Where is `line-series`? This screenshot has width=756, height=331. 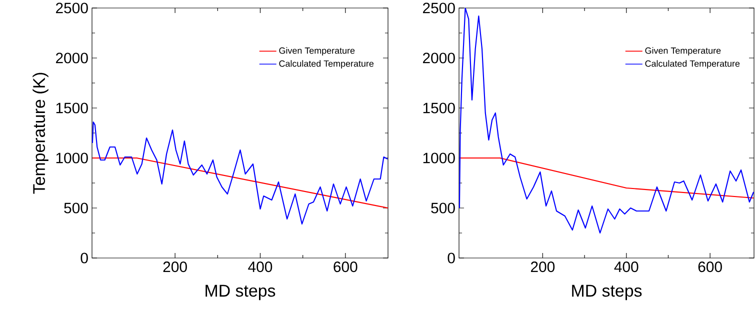 line-series is located at coordinates (240, 173).